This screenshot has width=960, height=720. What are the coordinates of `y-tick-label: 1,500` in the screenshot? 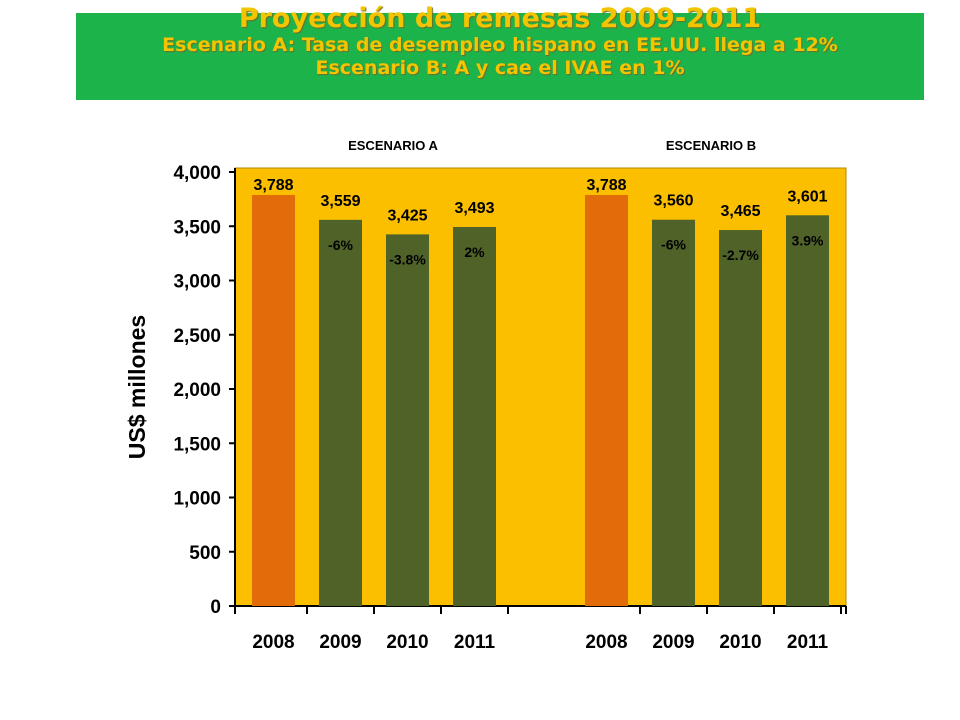 It's located at (197, 444).